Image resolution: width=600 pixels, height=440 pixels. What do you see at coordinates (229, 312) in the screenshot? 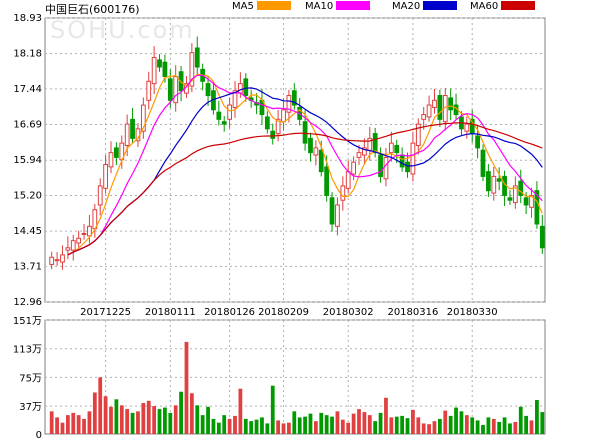
I see `date-tick-label: 20180126` at bounding box center [229, 312].